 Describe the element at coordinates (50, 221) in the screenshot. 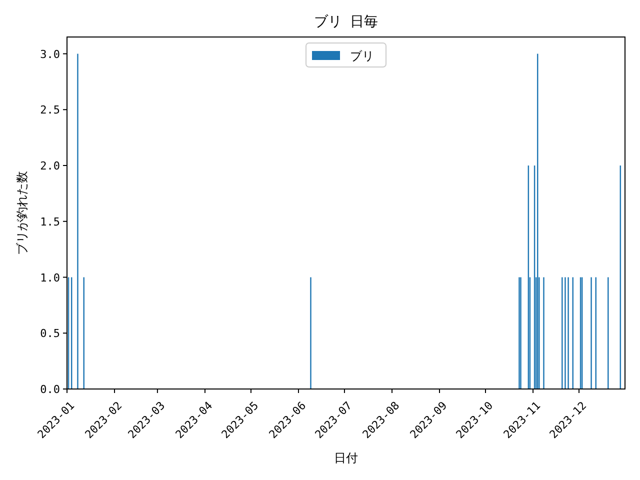

I see `y-tick-label: 1.5` at that location.